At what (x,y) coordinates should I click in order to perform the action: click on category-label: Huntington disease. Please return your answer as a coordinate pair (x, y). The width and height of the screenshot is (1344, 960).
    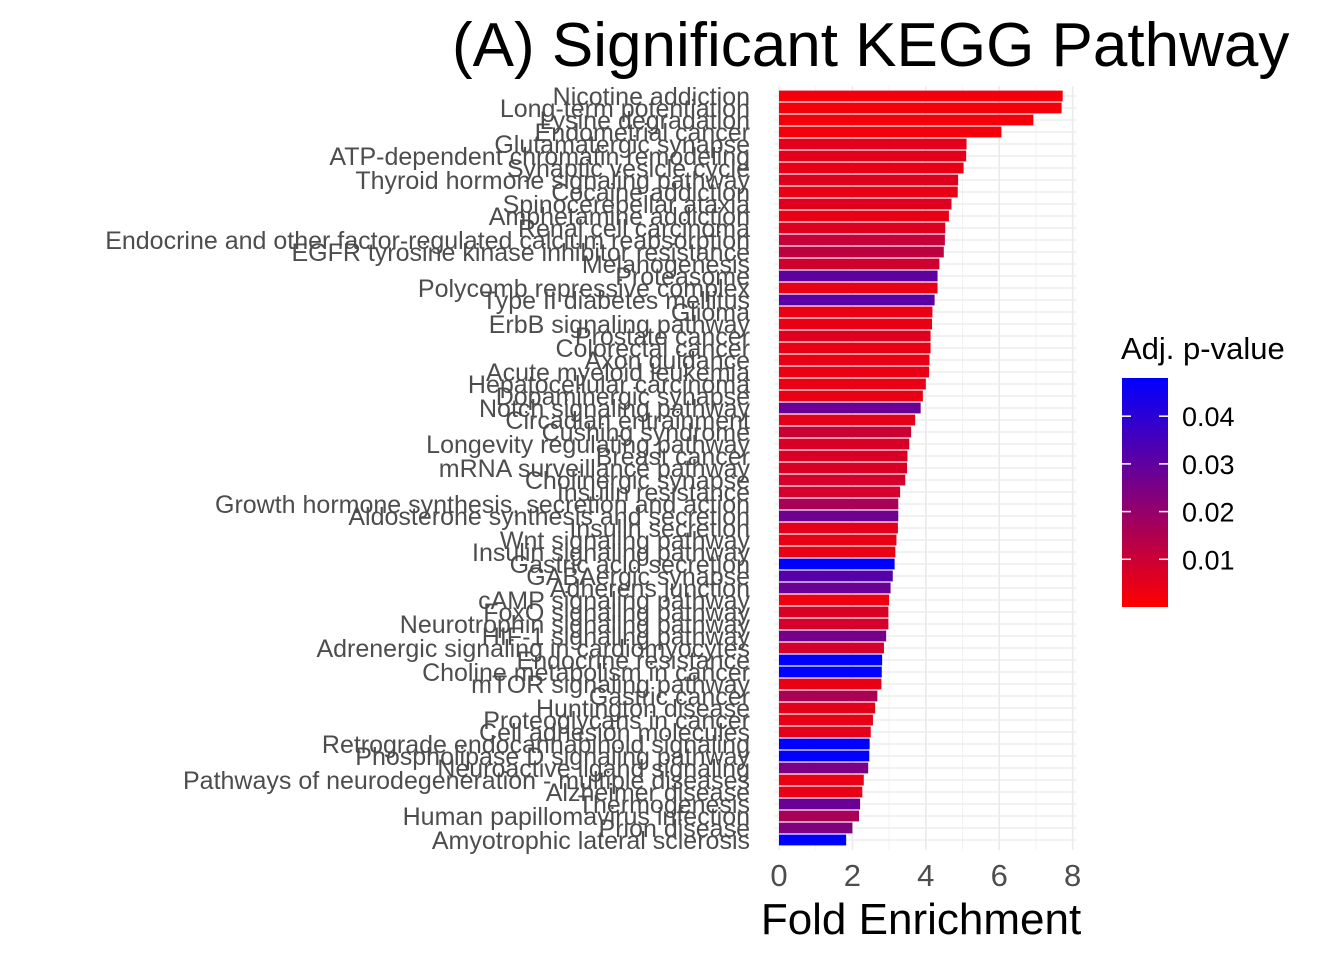
    Looking at the image, I should click on (643, 709).